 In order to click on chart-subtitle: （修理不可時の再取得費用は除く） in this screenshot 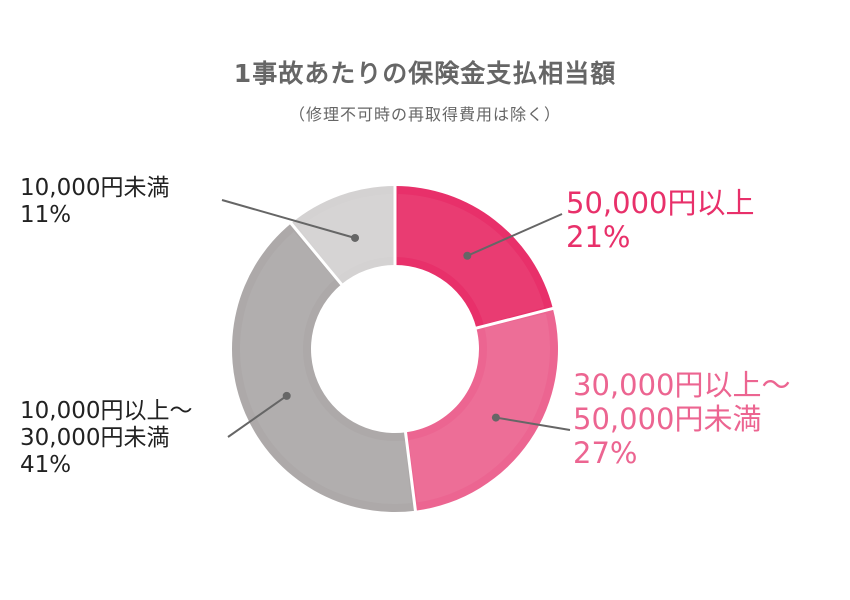, I will do `click(424, 114)`.